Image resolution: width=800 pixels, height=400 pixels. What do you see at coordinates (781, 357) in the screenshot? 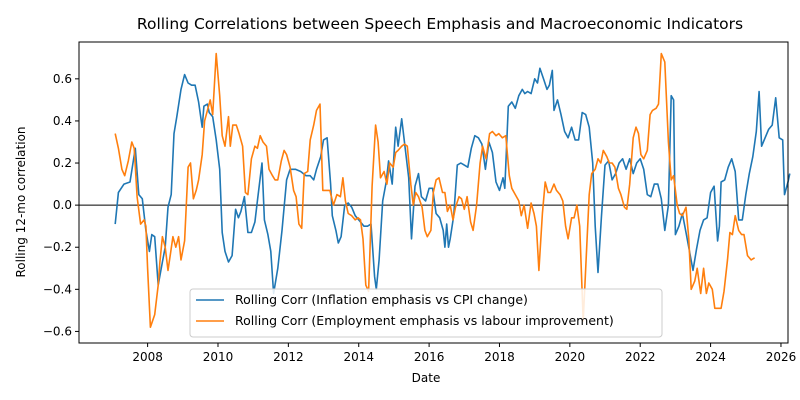
I see `x-tick-label: 2026` at bounding box center [781, 357].